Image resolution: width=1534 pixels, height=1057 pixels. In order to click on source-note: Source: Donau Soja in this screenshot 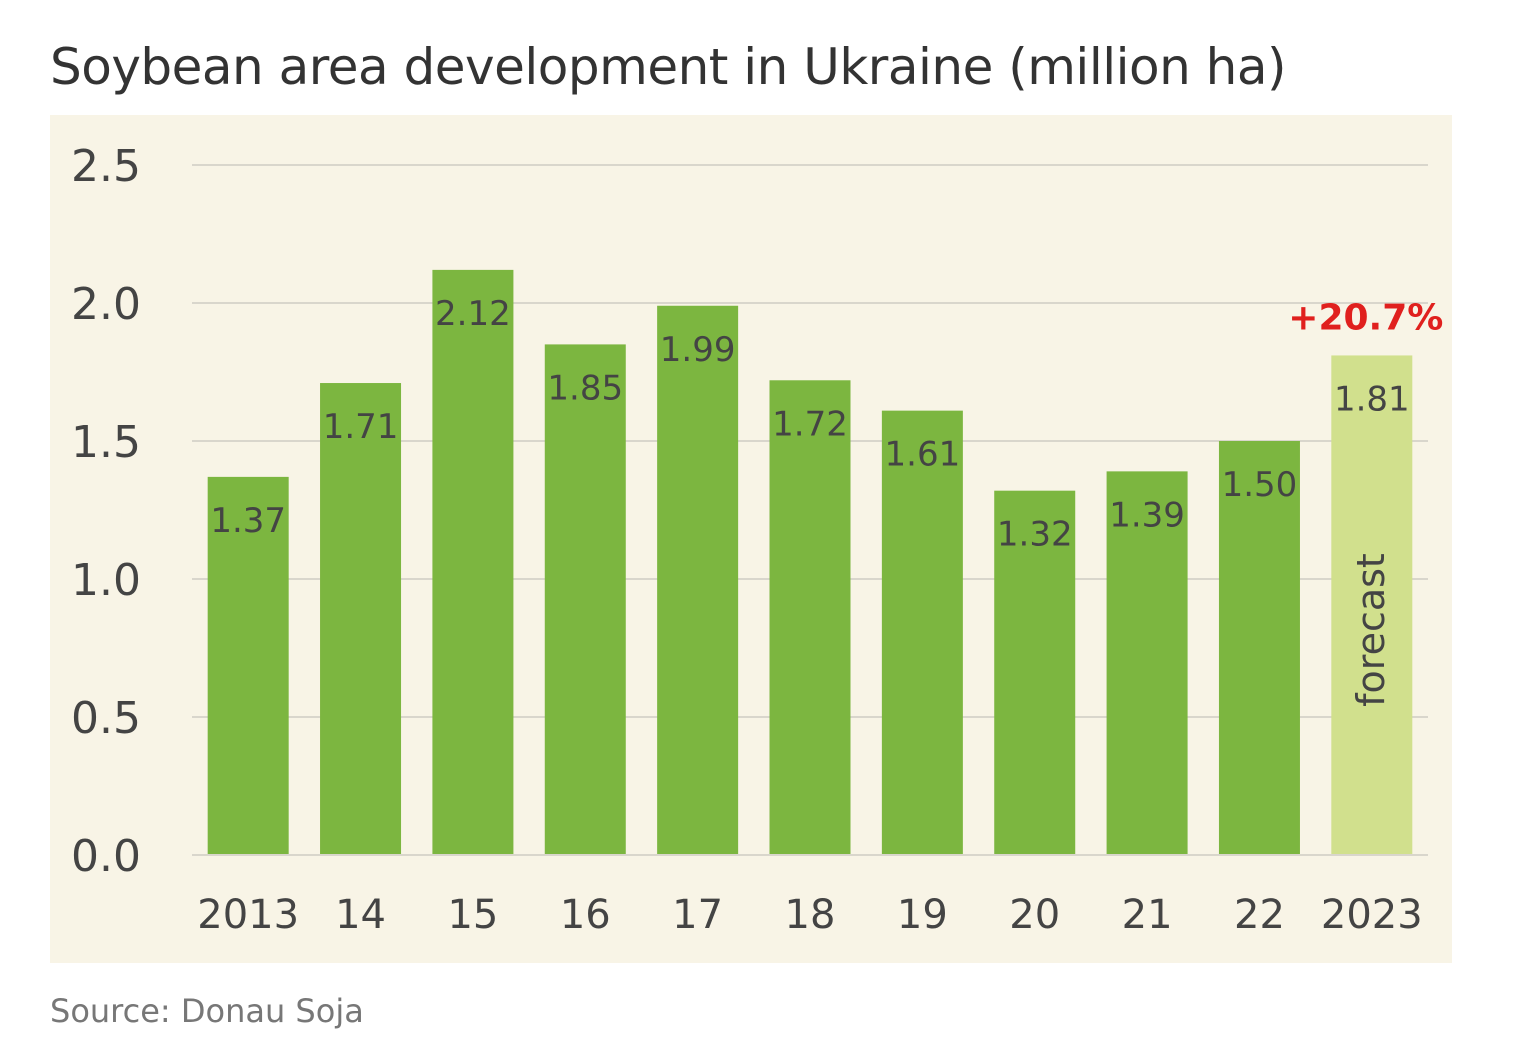, I will do `click(207, 1011)`.